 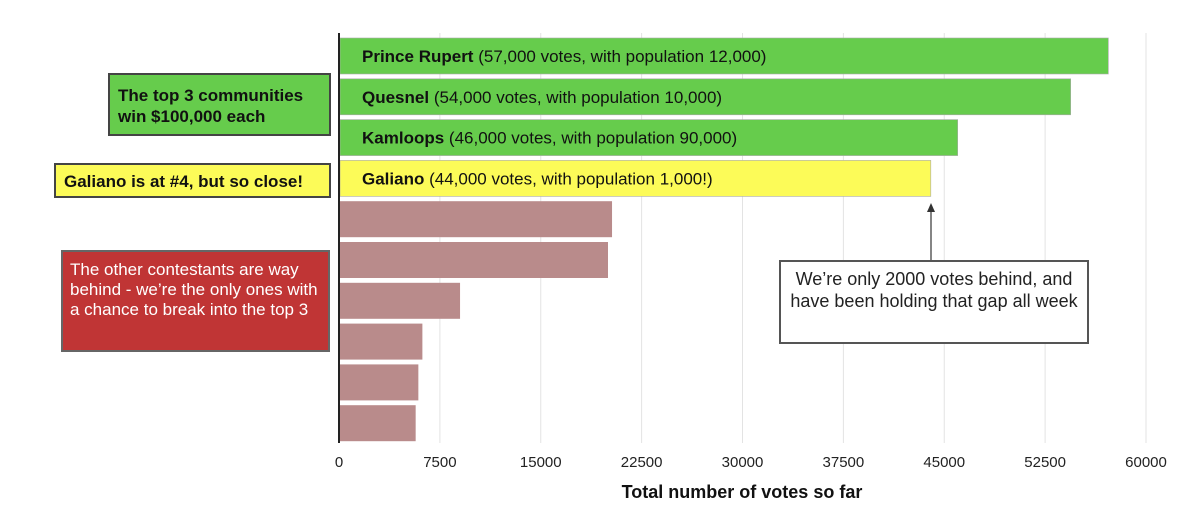 I want to click on bar-quesnel, so click(x=705, y=97).